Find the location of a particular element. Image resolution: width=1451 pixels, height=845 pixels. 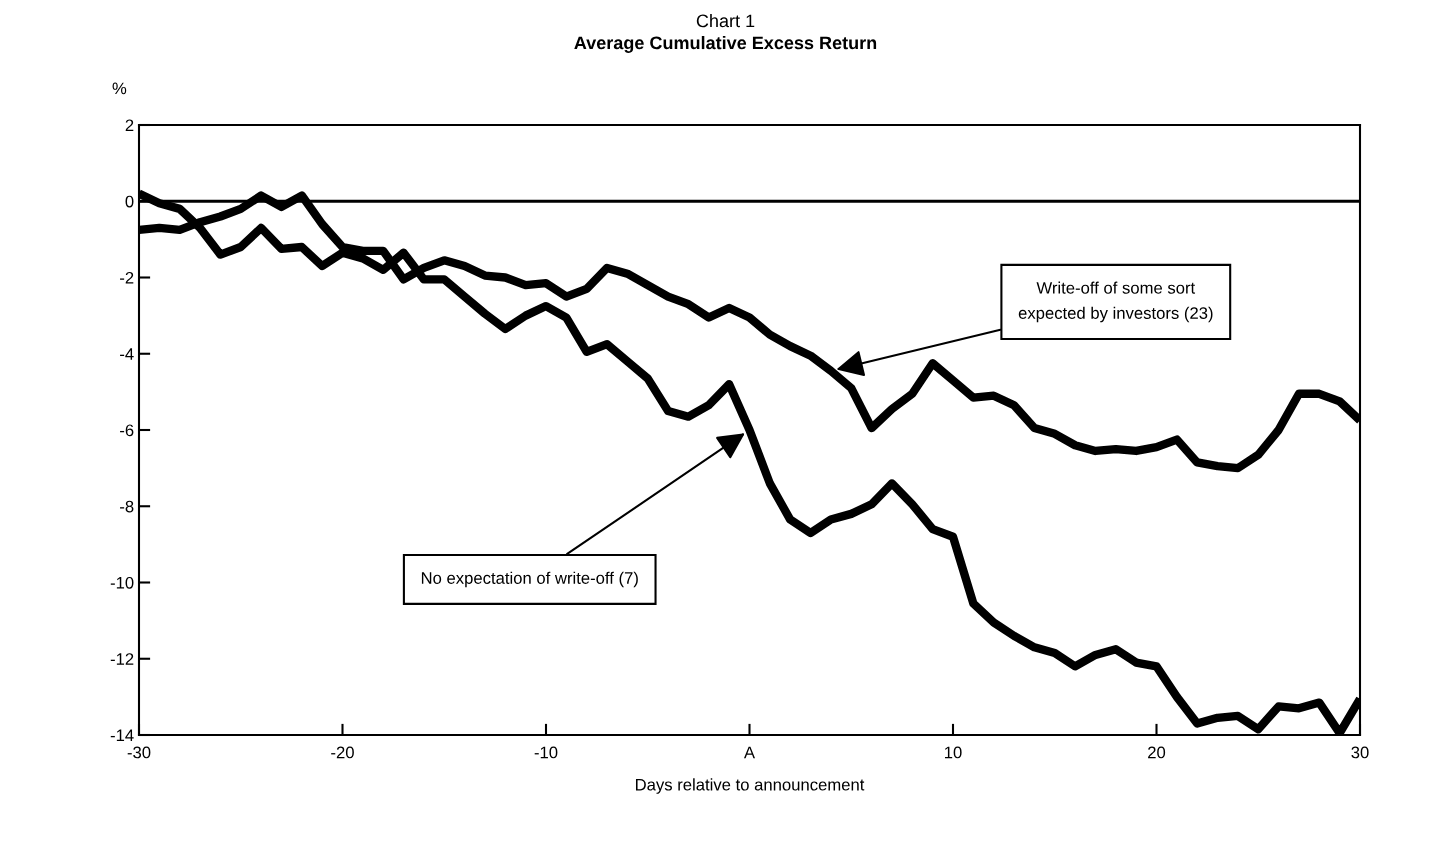

chart-subtitle: Average Cumulative Excess Return is located at coordinates (725, 44).